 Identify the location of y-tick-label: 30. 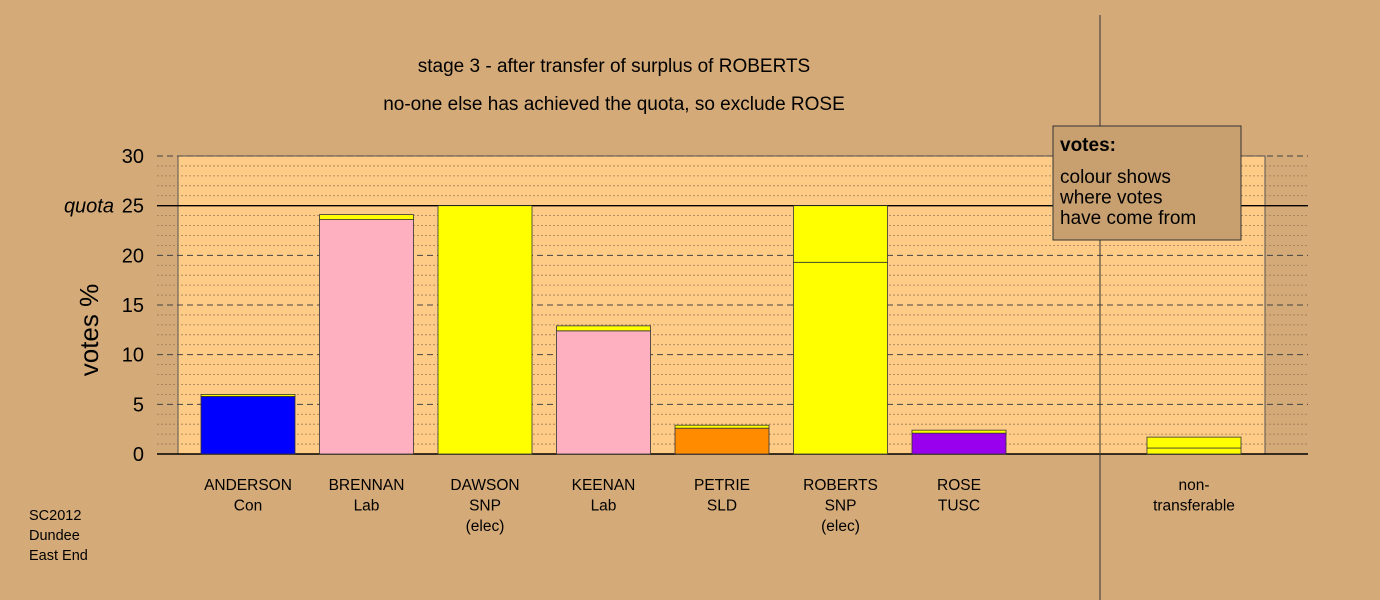
(133, 157).